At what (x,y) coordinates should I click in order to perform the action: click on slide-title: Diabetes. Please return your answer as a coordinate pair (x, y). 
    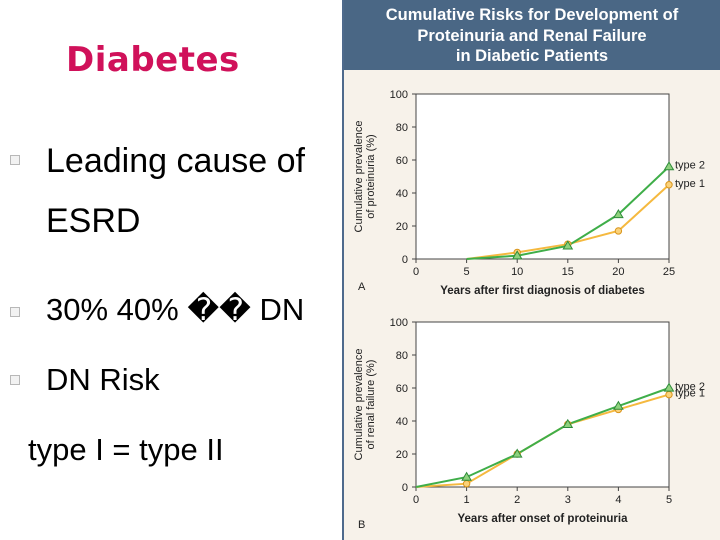
    Looking at the image, I should click on (153, 60).